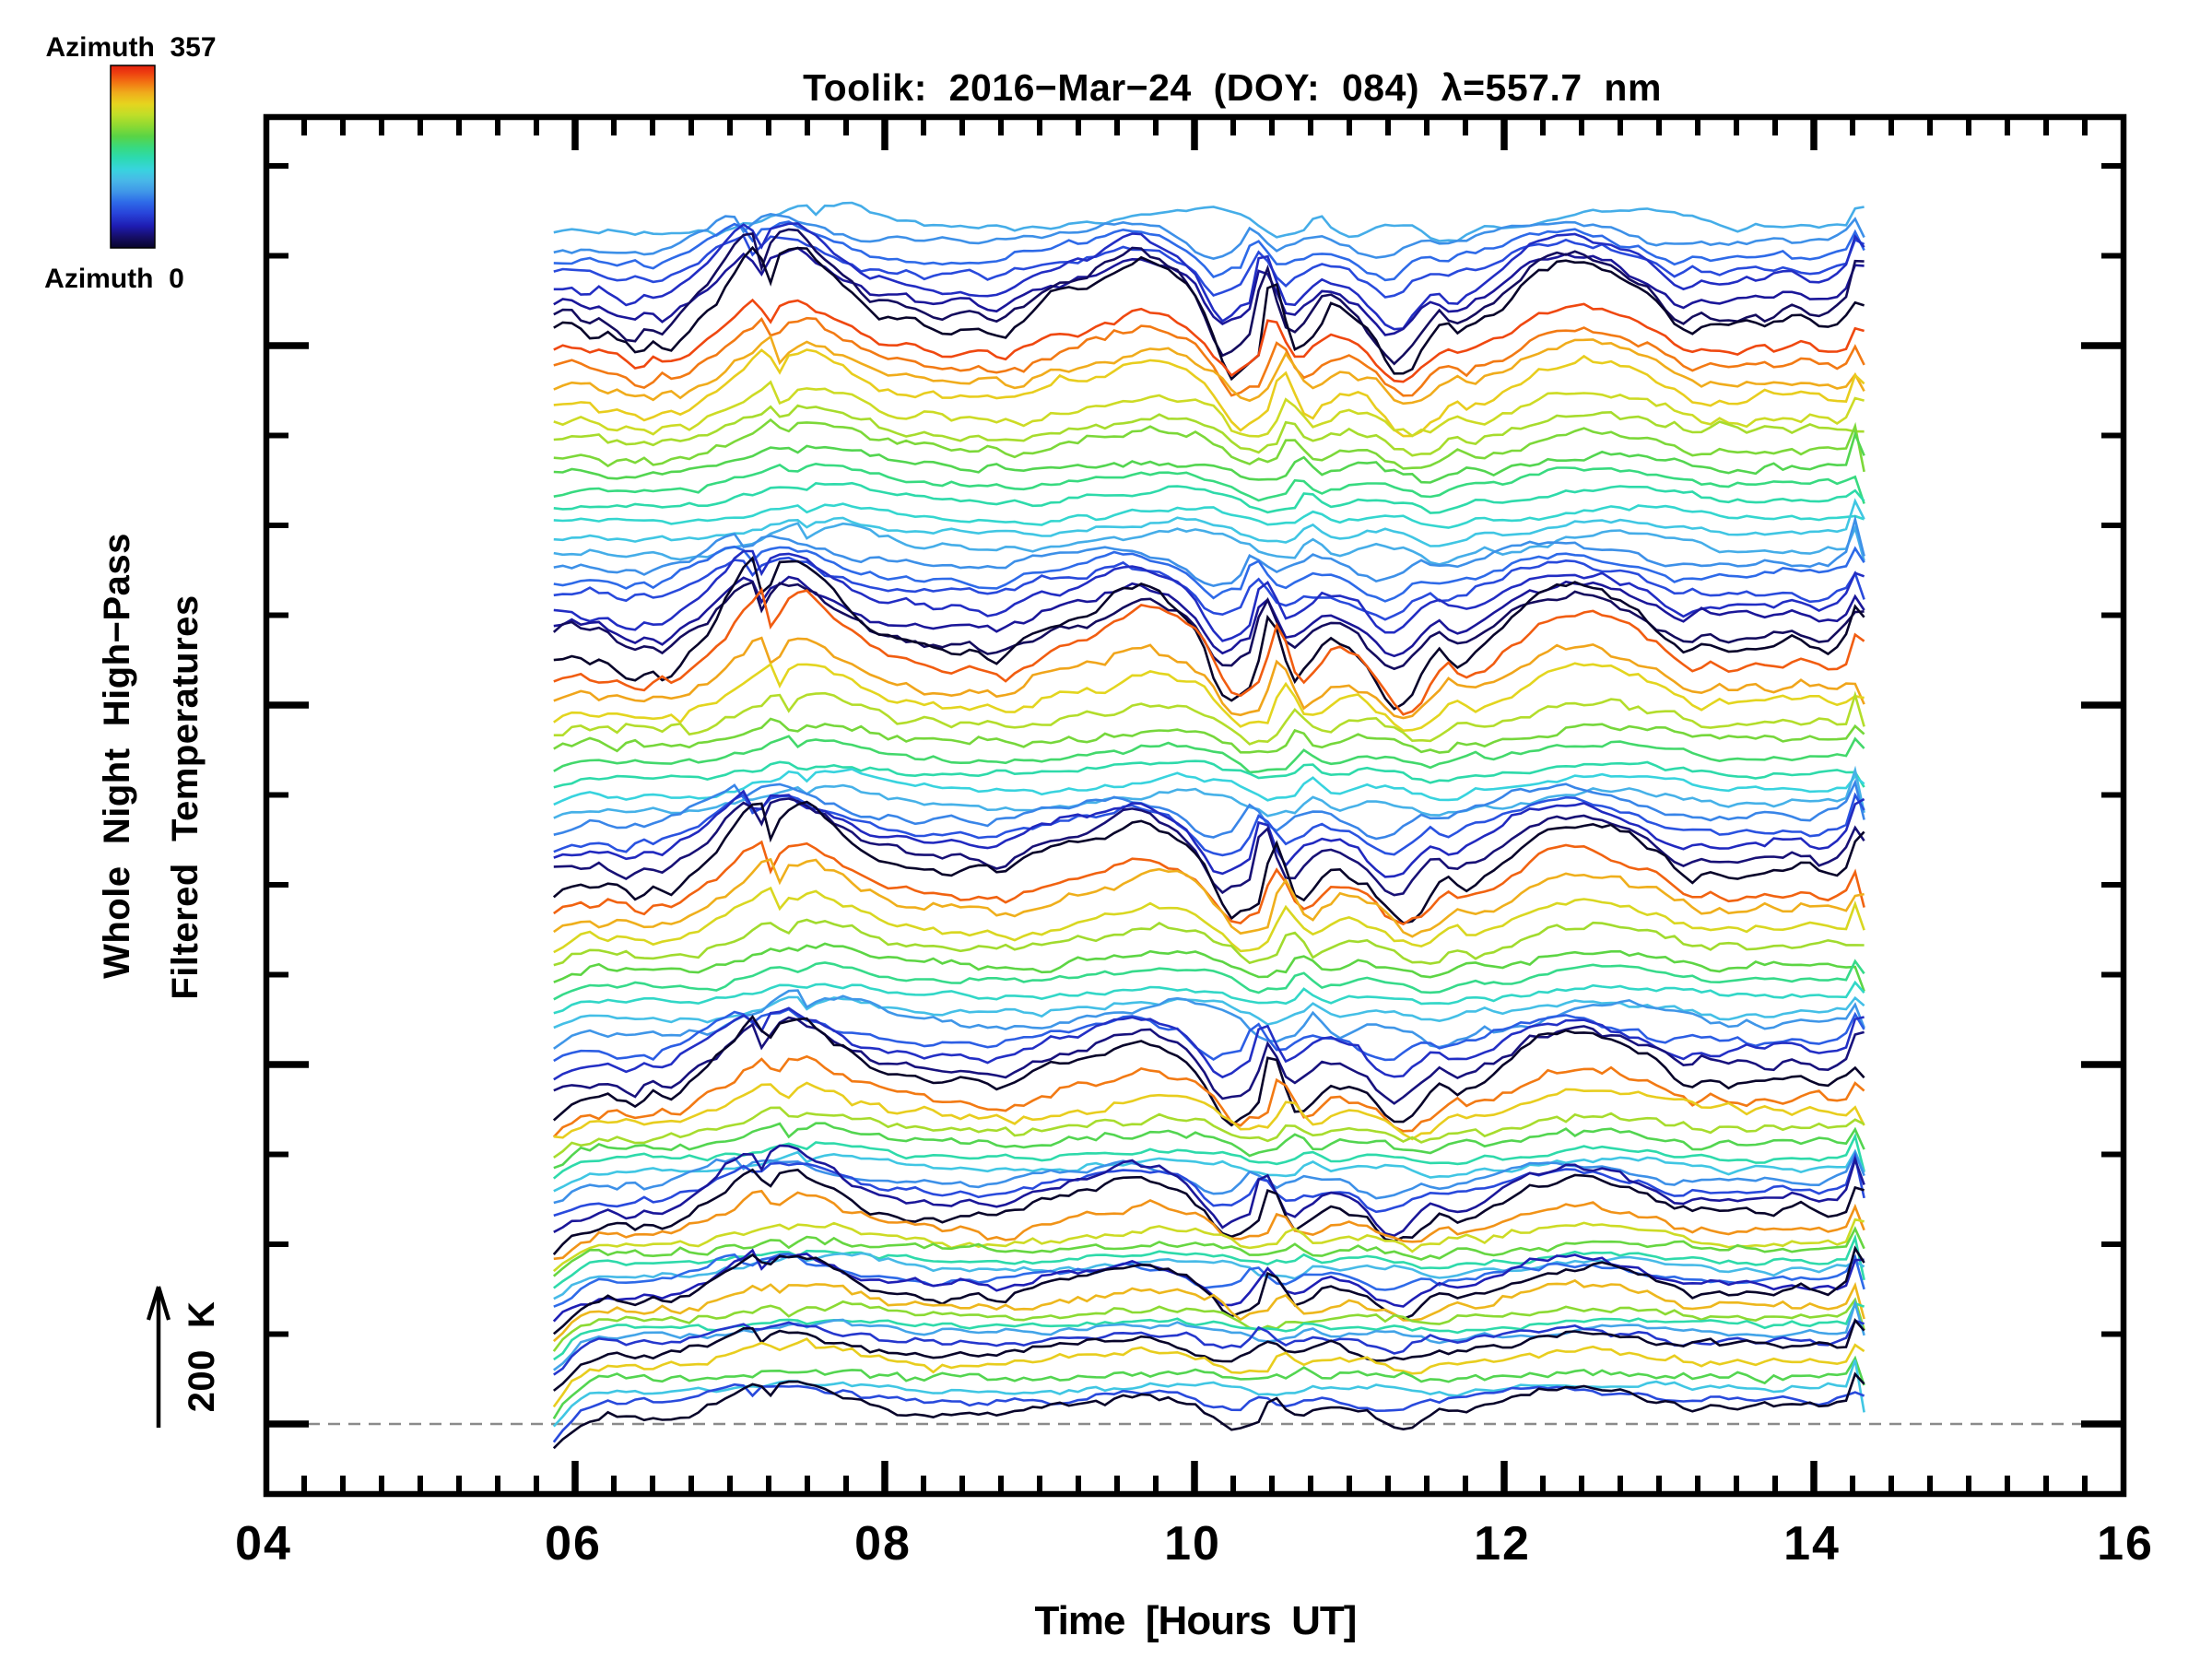 This screenshot has height=1659, width=2212. I want to click on svg-text: Filtered Temperatures, so click(185, 796).